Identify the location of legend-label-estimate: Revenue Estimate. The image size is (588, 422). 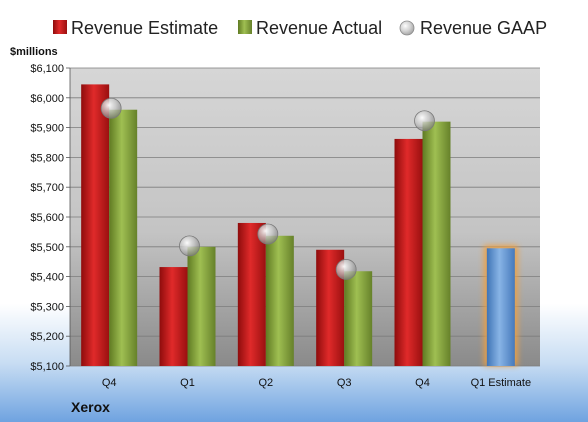
(144, 28).